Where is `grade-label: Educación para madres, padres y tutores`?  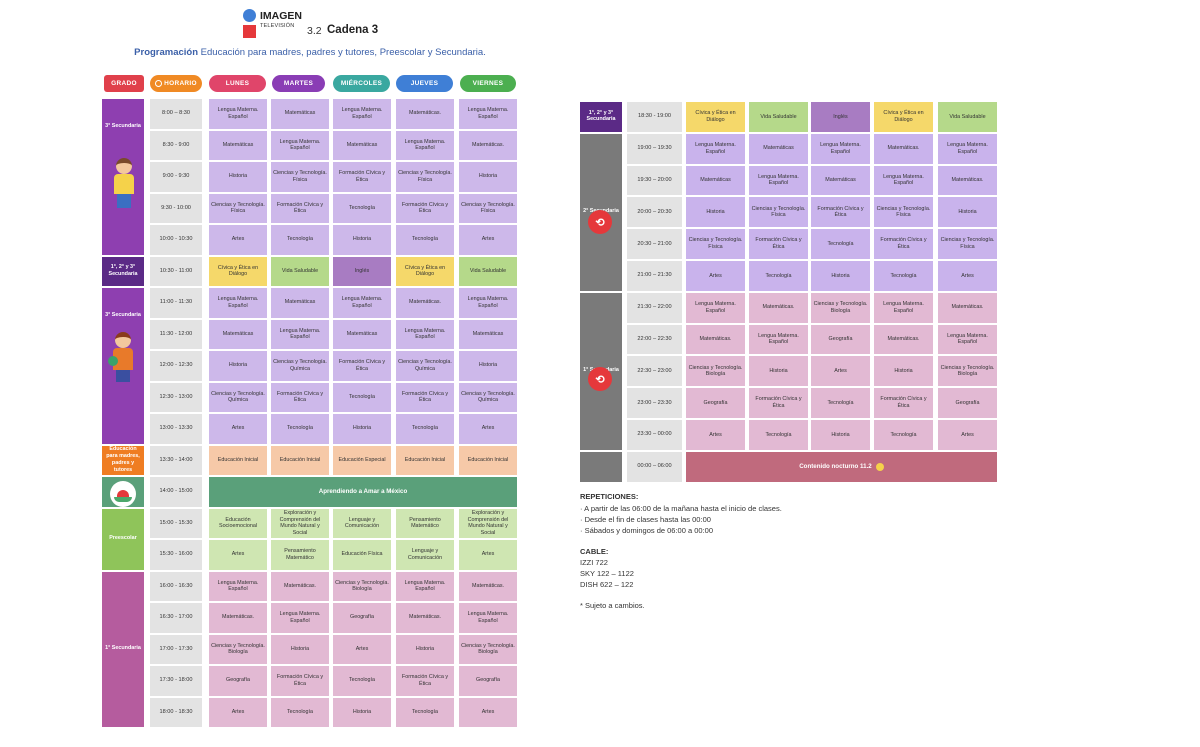
grade-label: Educación para madres, padres y tutores is located at coordinates (123, 460).